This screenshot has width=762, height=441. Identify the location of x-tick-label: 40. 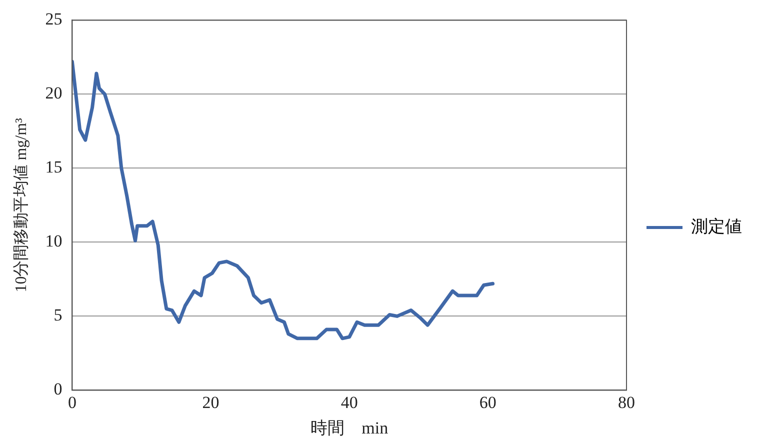
(349, 402).